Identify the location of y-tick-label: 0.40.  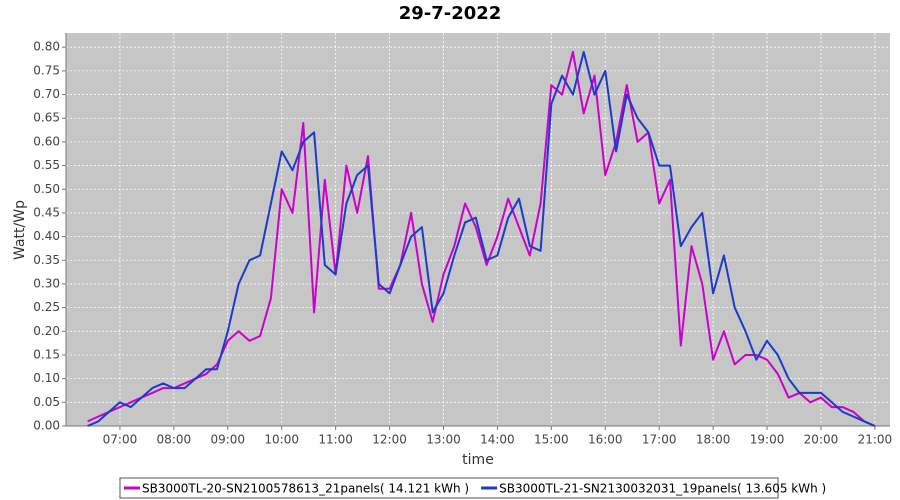
(46, 236).